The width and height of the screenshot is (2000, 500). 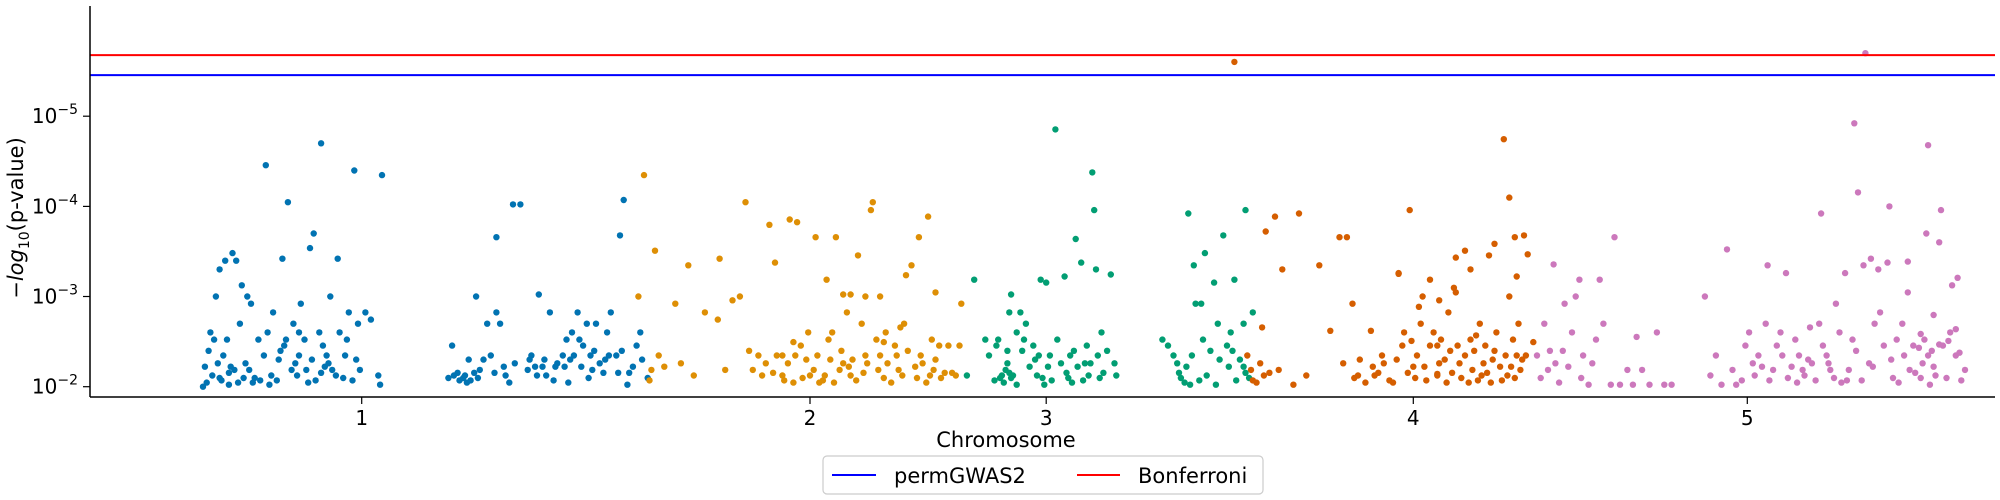 What do you see at coordinates (1413, 418) in the screenshot?
I see `x-tick-label-3: 4` at bounding box center [1413, 418].